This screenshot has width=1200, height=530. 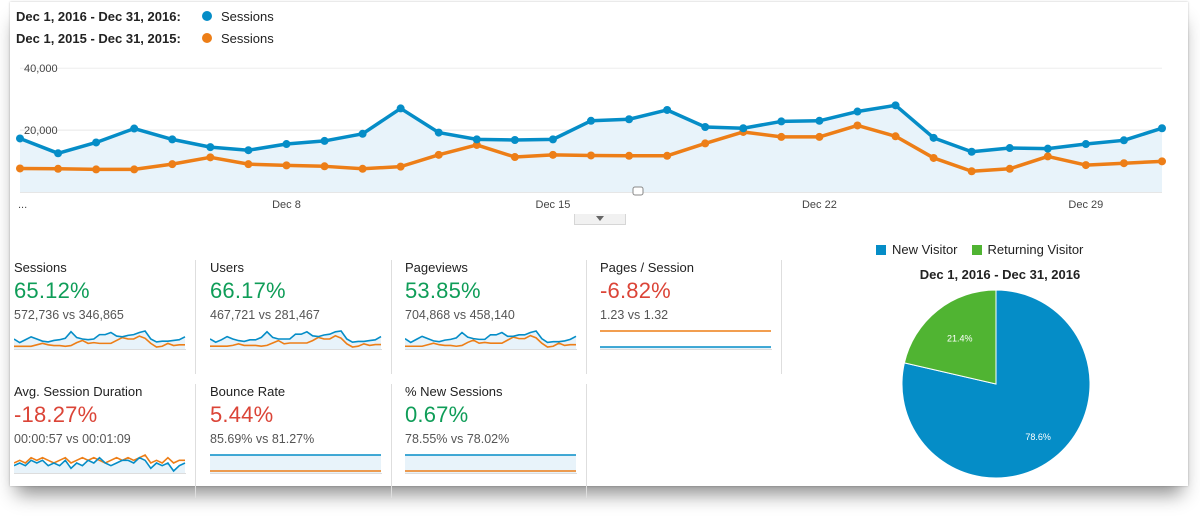 I want to click on legend-current-metric: Sessions, so click(x=247, y=16).